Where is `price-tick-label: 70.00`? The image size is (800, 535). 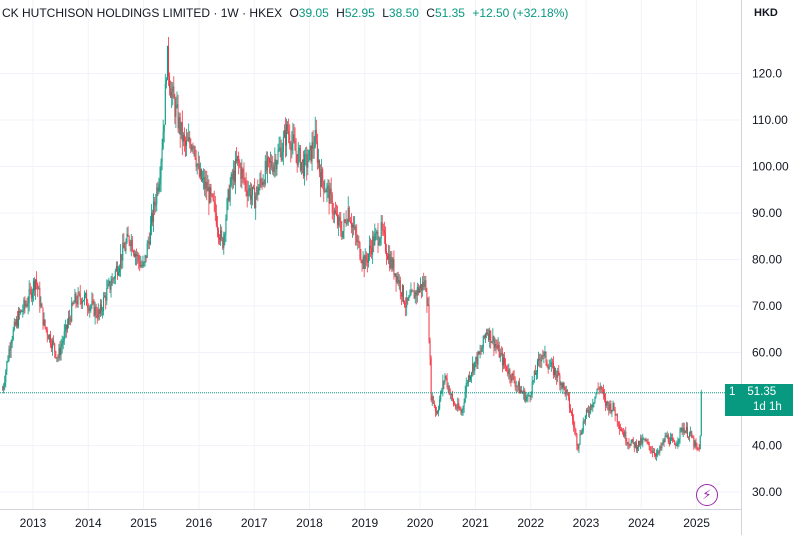 price-tick-label: 70.00 is located at coordinates (767, 306).